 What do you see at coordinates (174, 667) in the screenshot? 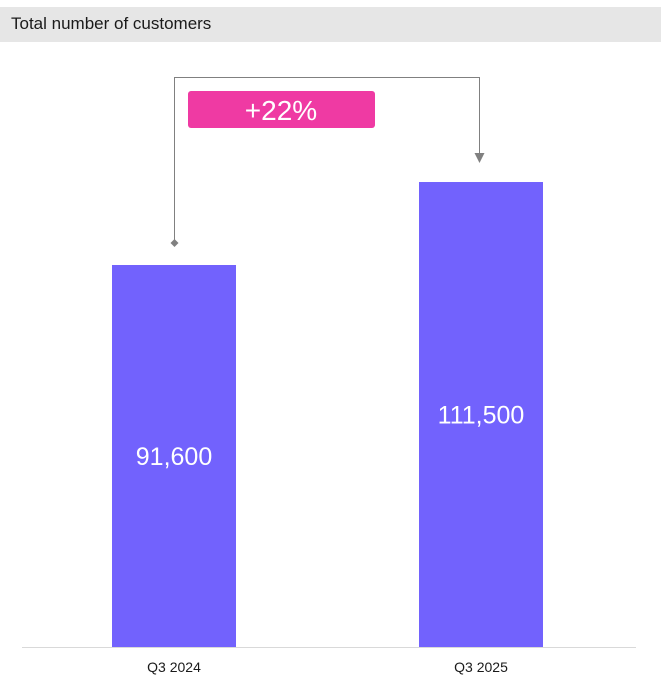
I see `category-label: Q3 2024` at bounding box center [174, 667].